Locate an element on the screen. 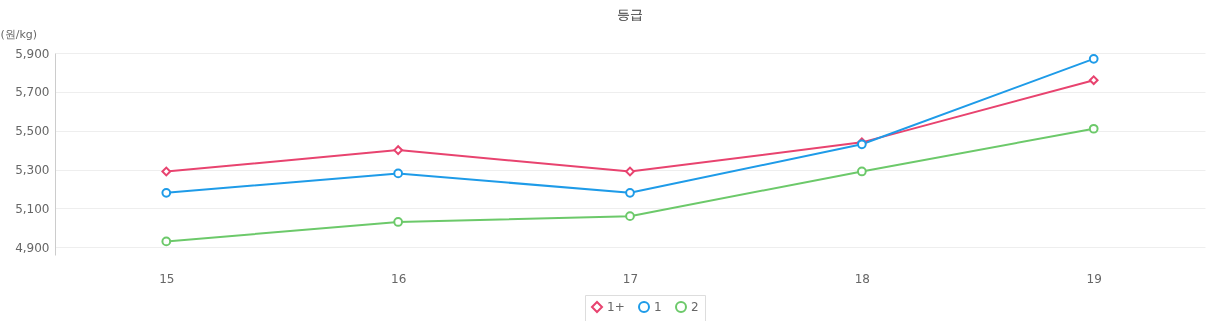 This screenshot has height=321, width=1209. x-tick-label: 17 is located at coordinates (630, 278).